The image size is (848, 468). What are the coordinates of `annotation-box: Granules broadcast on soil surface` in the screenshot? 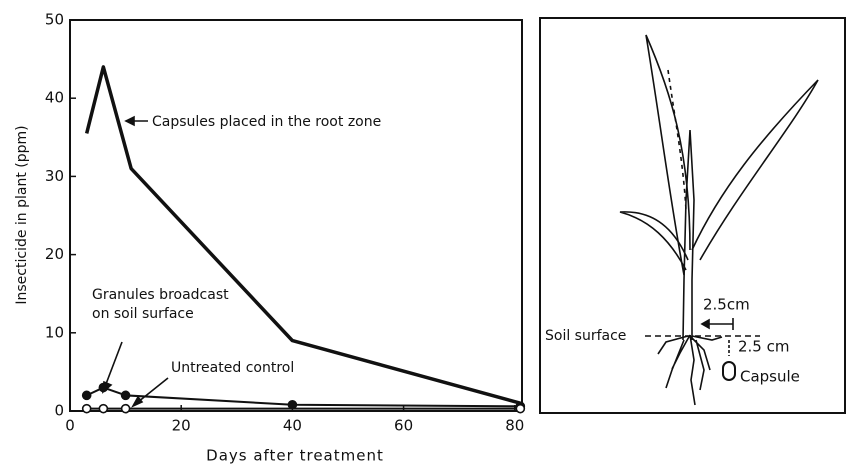 It's located at (160, 304).